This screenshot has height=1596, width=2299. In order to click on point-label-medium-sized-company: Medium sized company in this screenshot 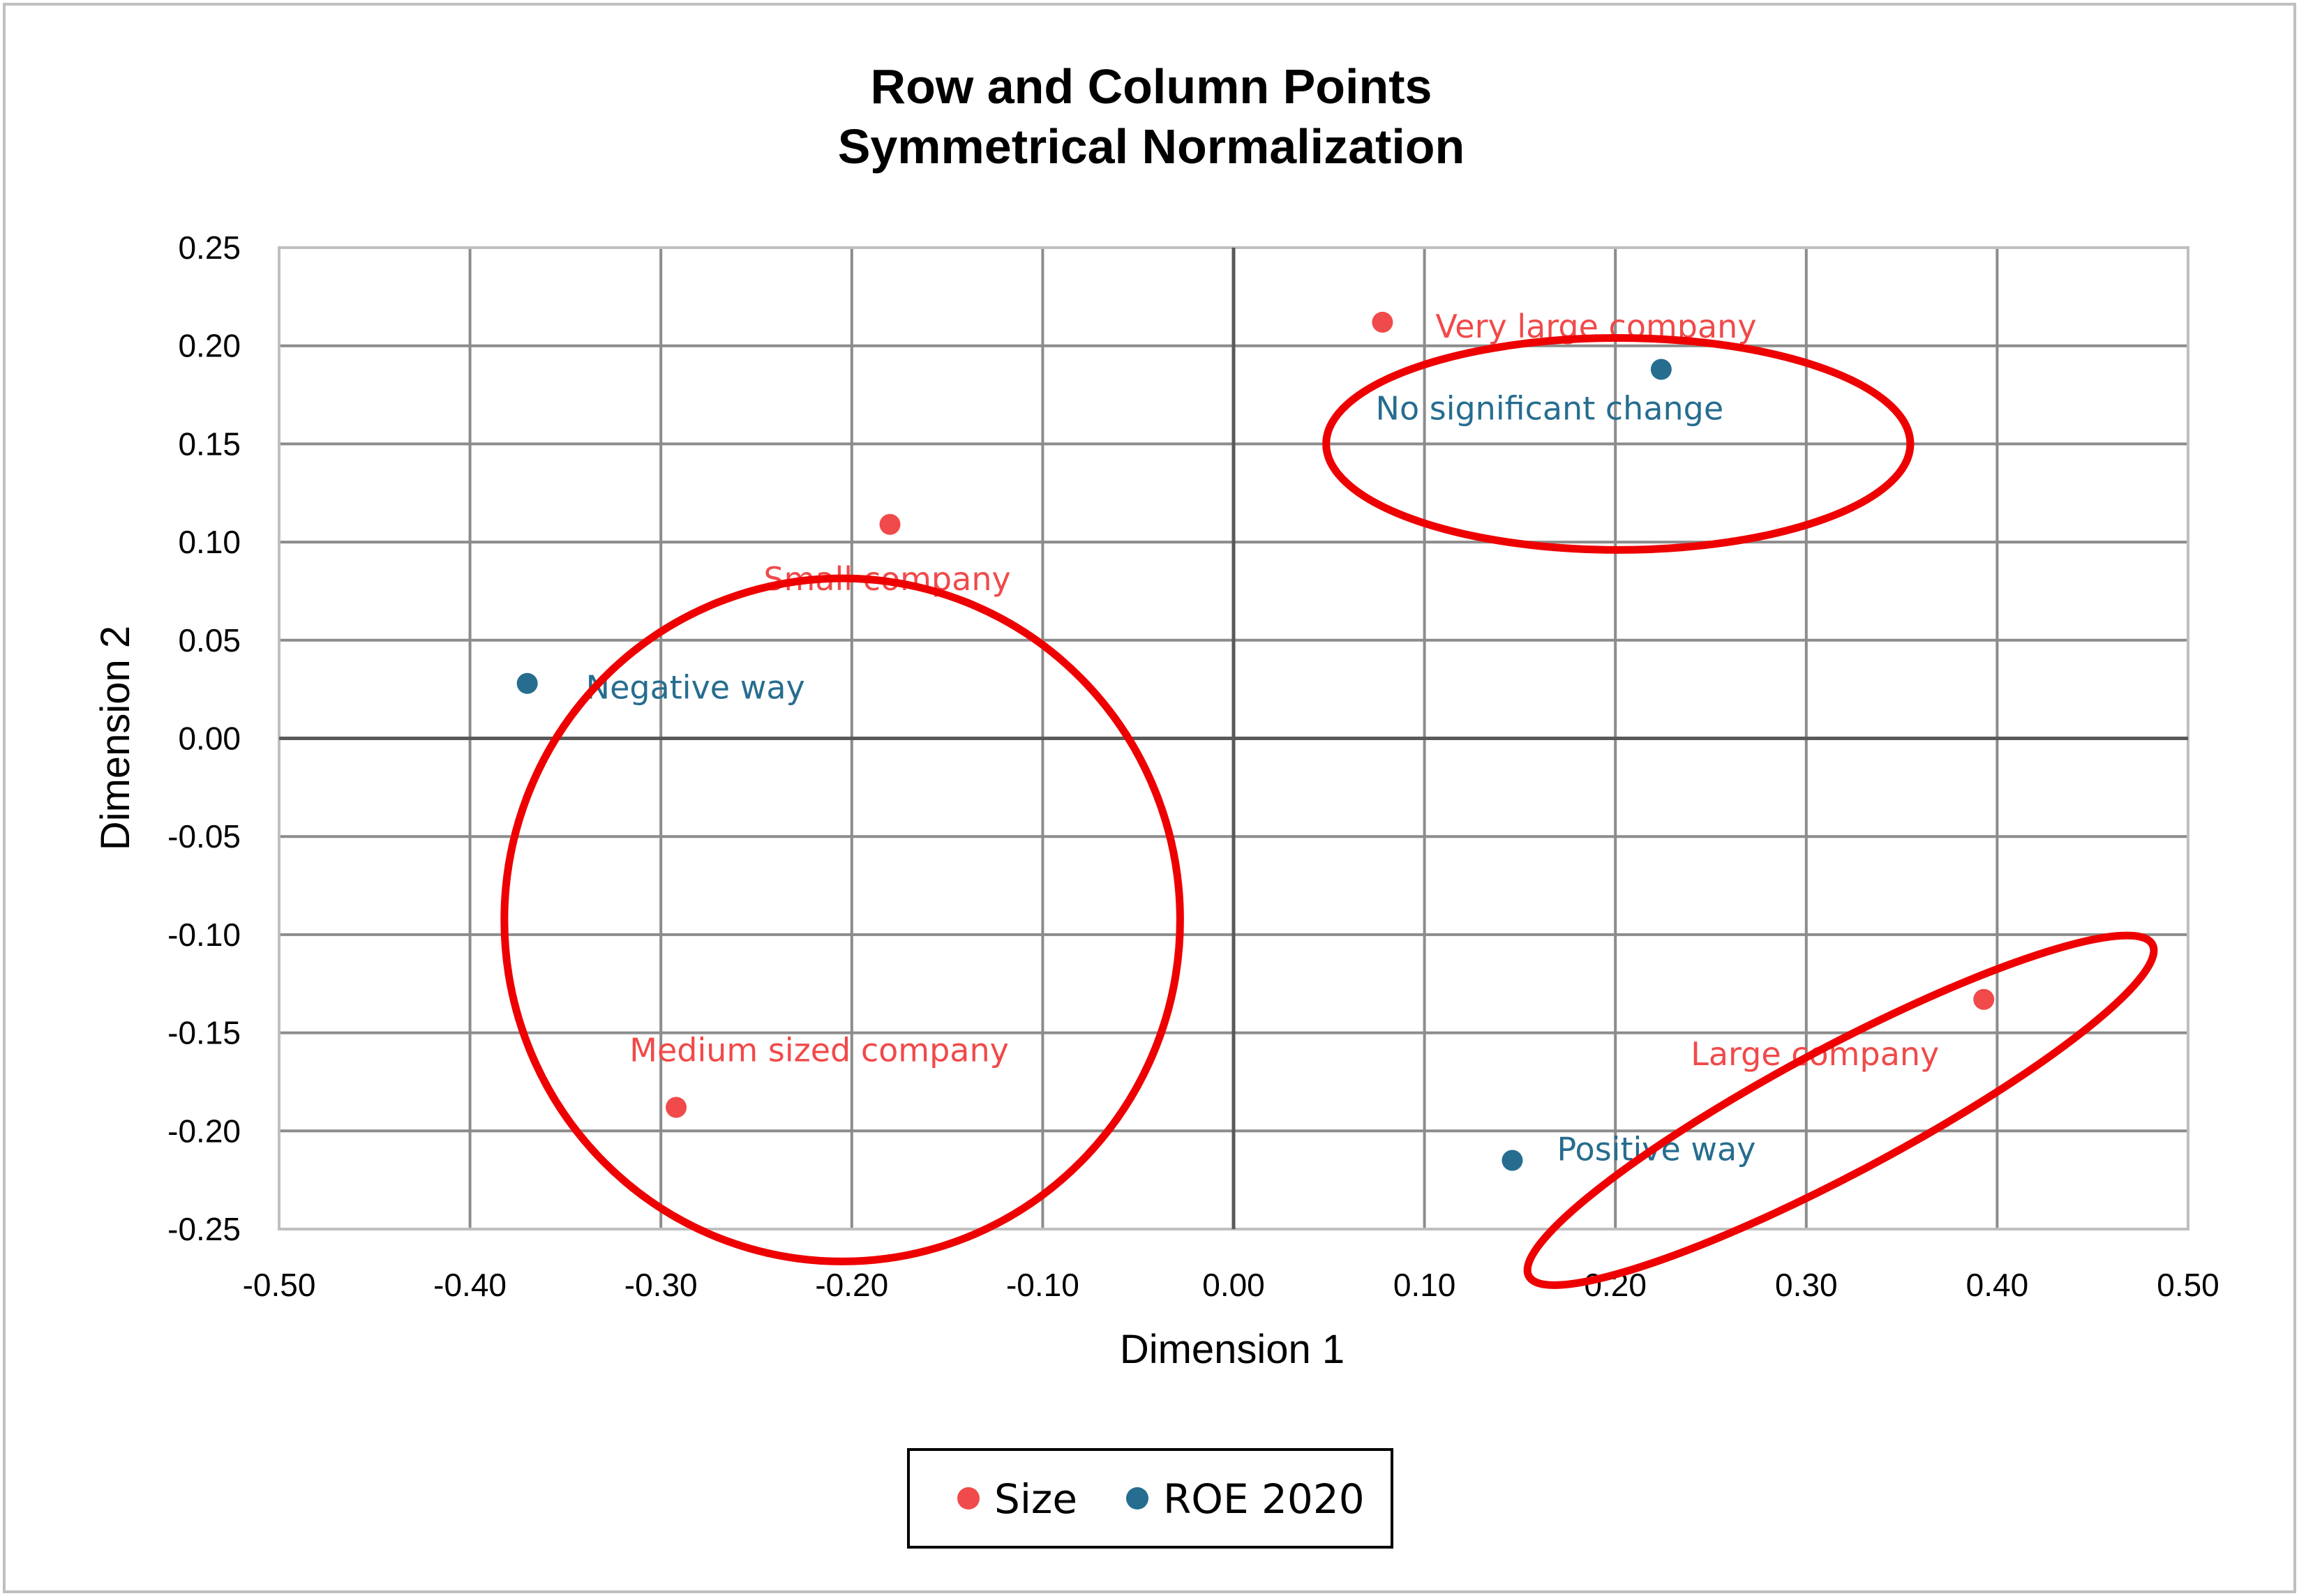, I will do `click(819, 1050)`.